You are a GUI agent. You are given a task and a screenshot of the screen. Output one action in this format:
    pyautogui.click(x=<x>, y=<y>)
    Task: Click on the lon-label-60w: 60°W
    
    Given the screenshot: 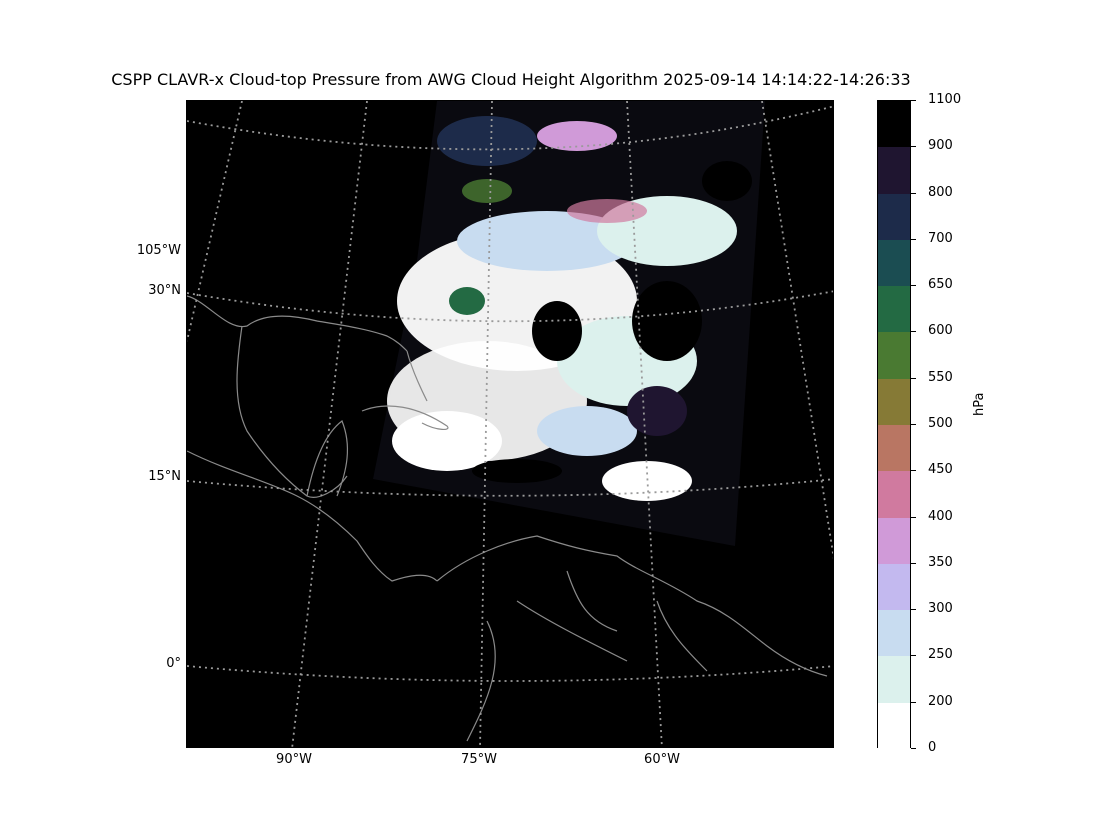 What is the action you would take?
    pyautogui.click(x=662, y=759)
    